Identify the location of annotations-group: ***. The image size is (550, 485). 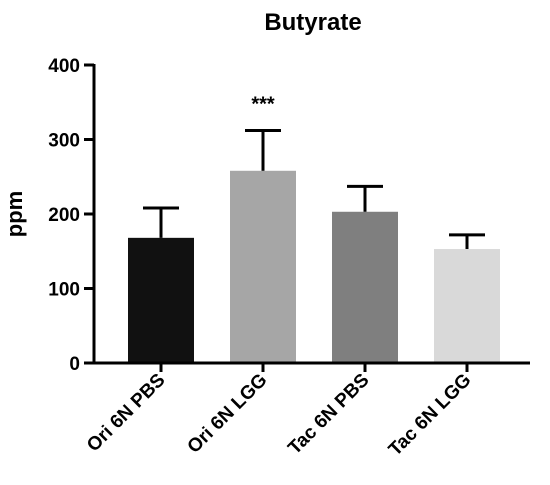
(263, 105).